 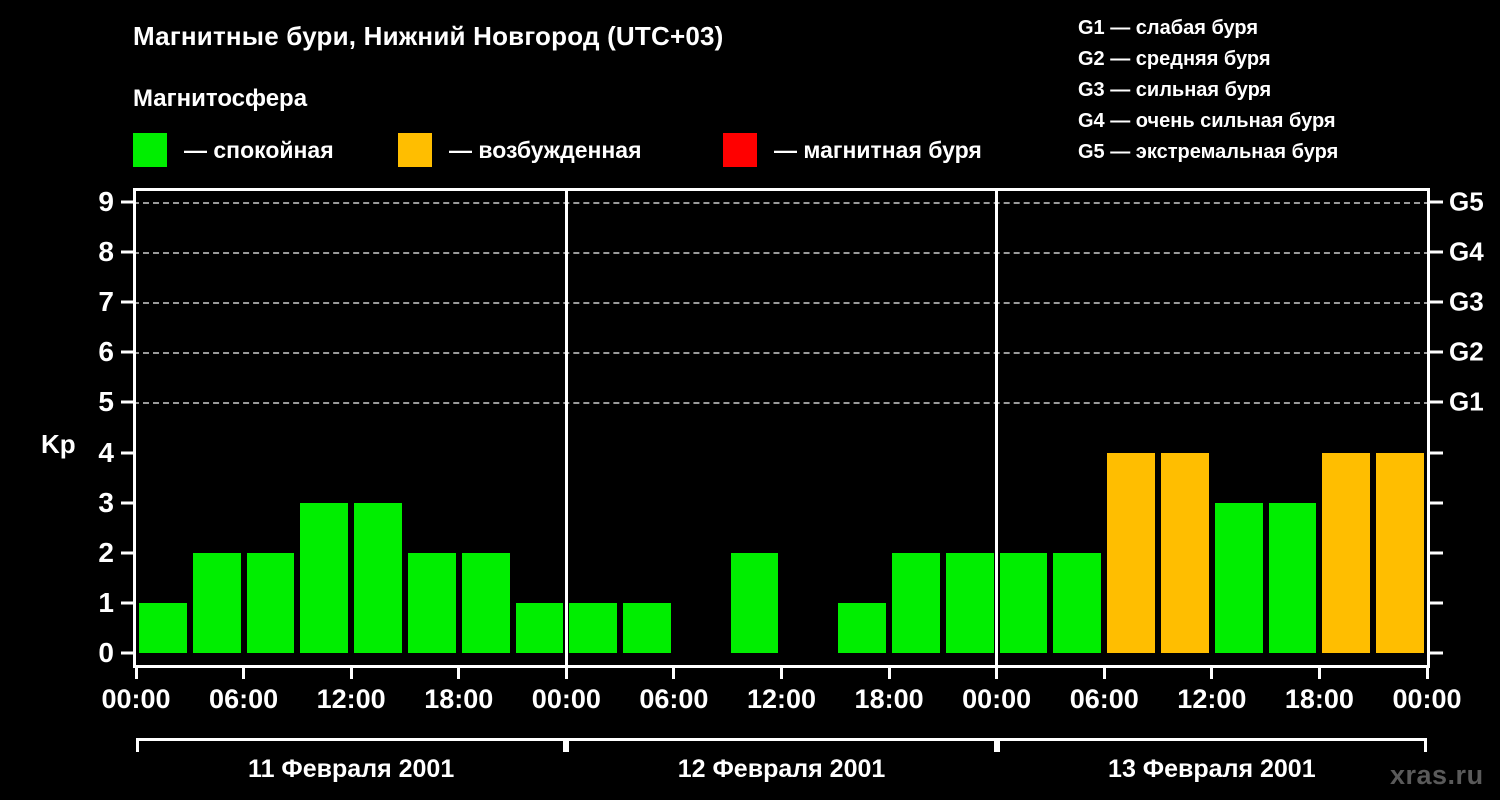 I want to click on x-tick-label-2: 12:00, so click(x=351, y=699).